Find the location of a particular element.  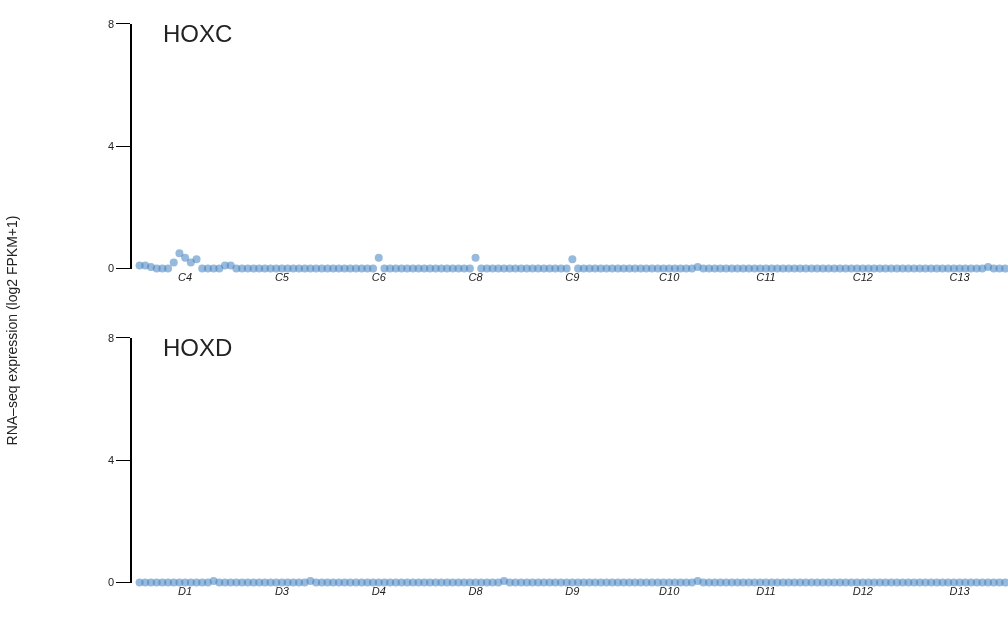

x-tick-label: C13 is located at coordinates (960, 276).